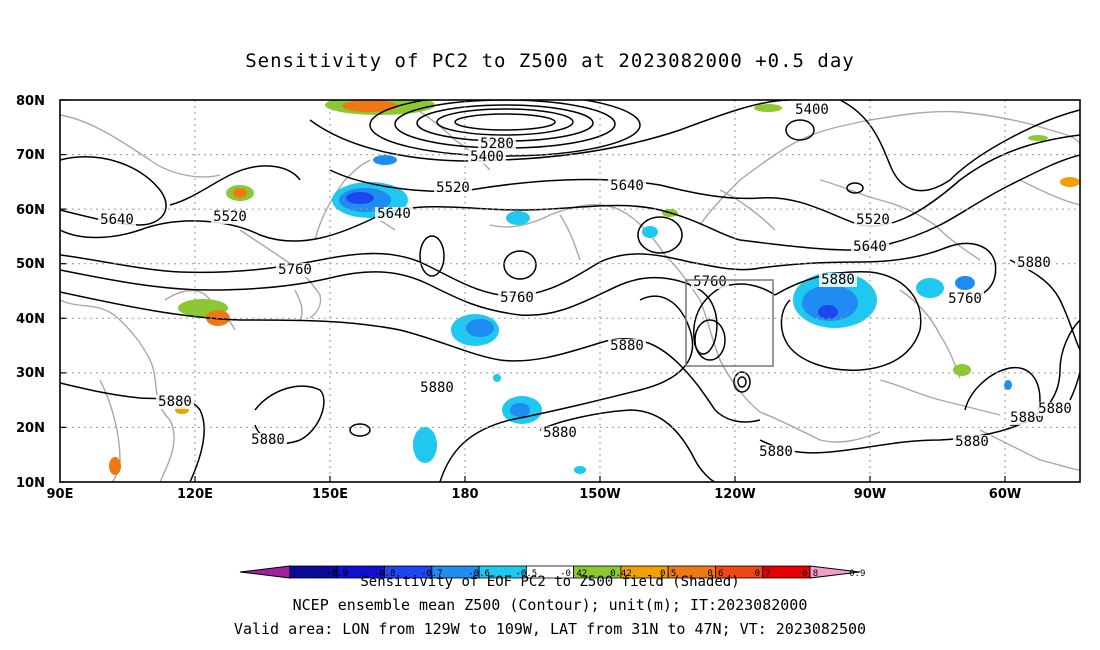 The width and height of the screenshot is (1100, 650). What do you see at coordinates (857, 574) in the screenshot?
I see `colorbar-tick-label: 0.9` at bounding box center [857, 574].